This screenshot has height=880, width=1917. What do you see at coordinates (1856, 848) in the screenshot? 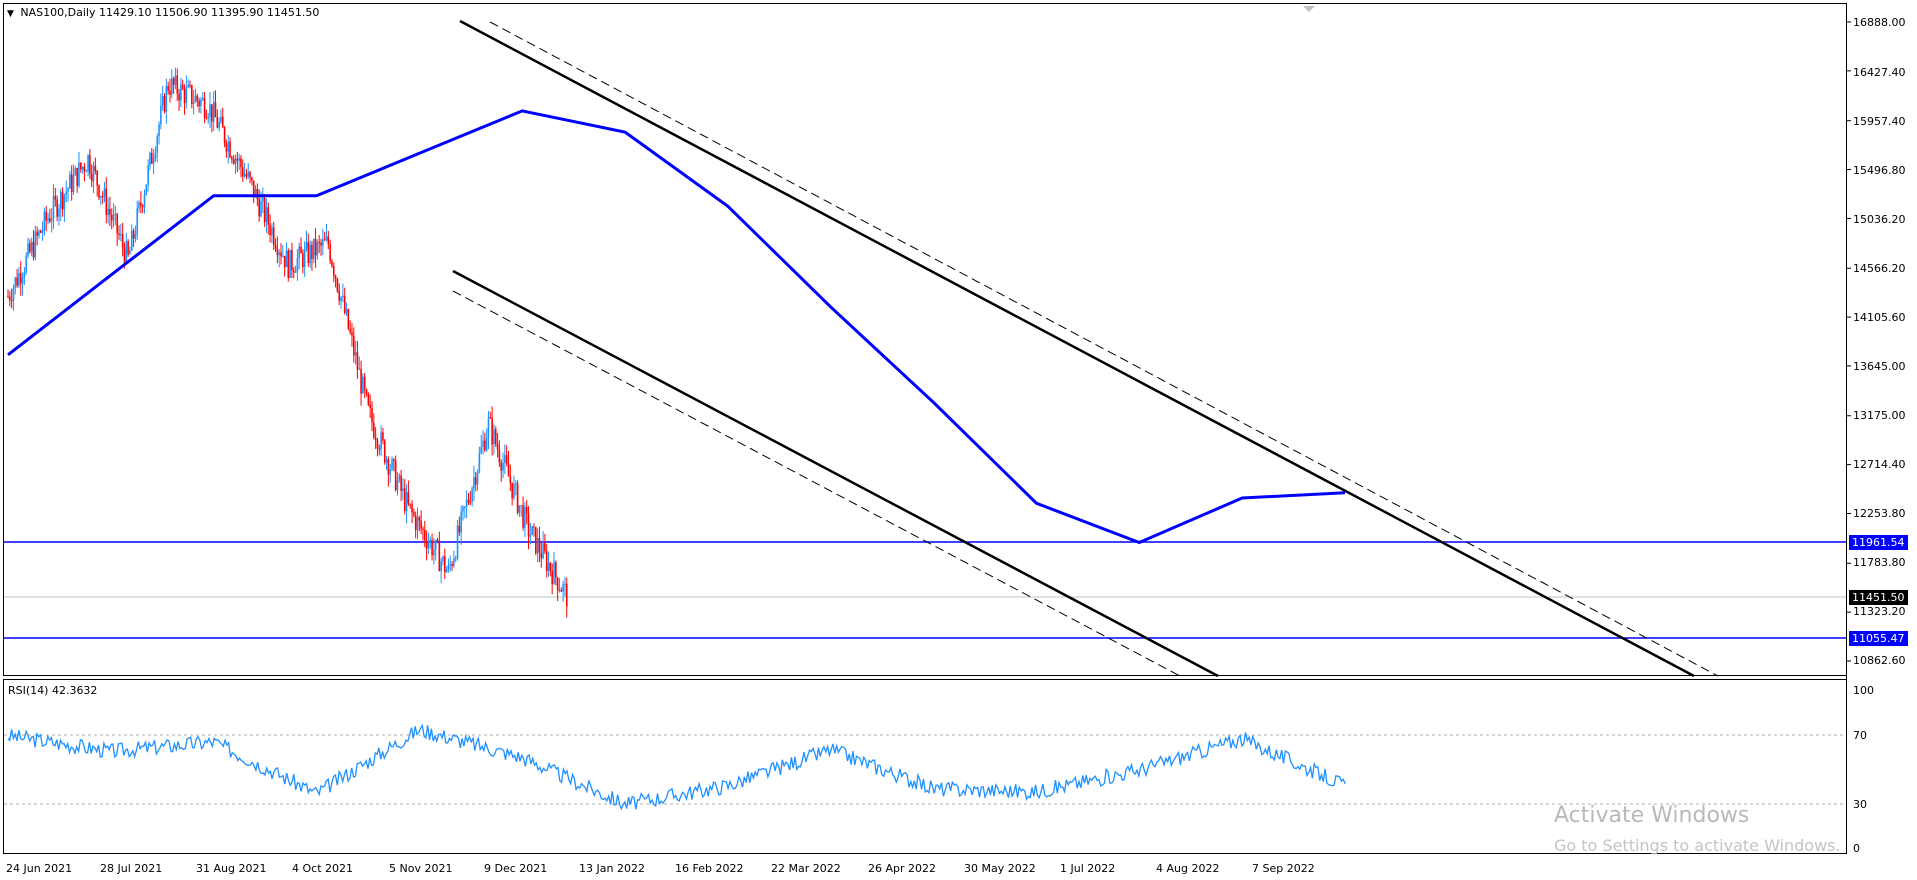
I see `rsi-tick: 0` at bounding box center [1856, 848].